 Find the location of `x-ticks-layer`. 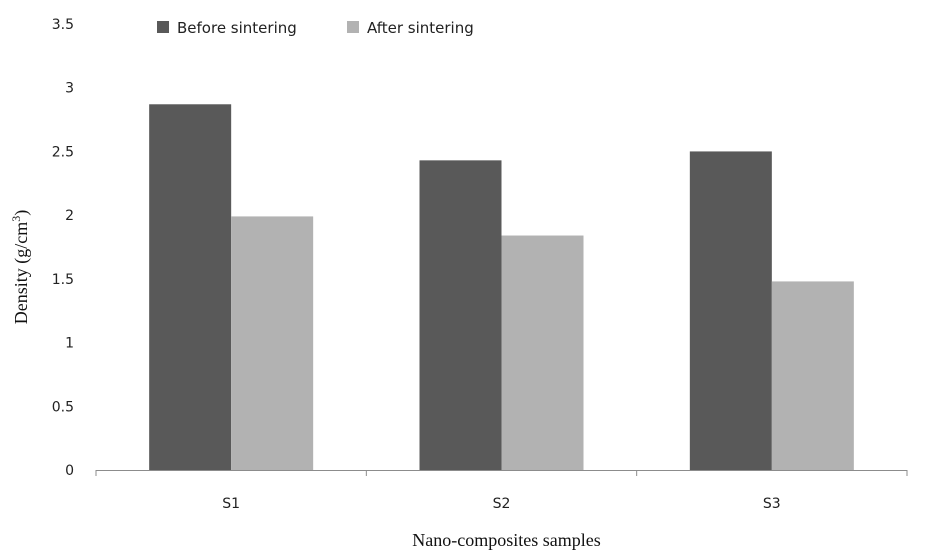

x-ticks-layer is located at coordinates (501, 473).